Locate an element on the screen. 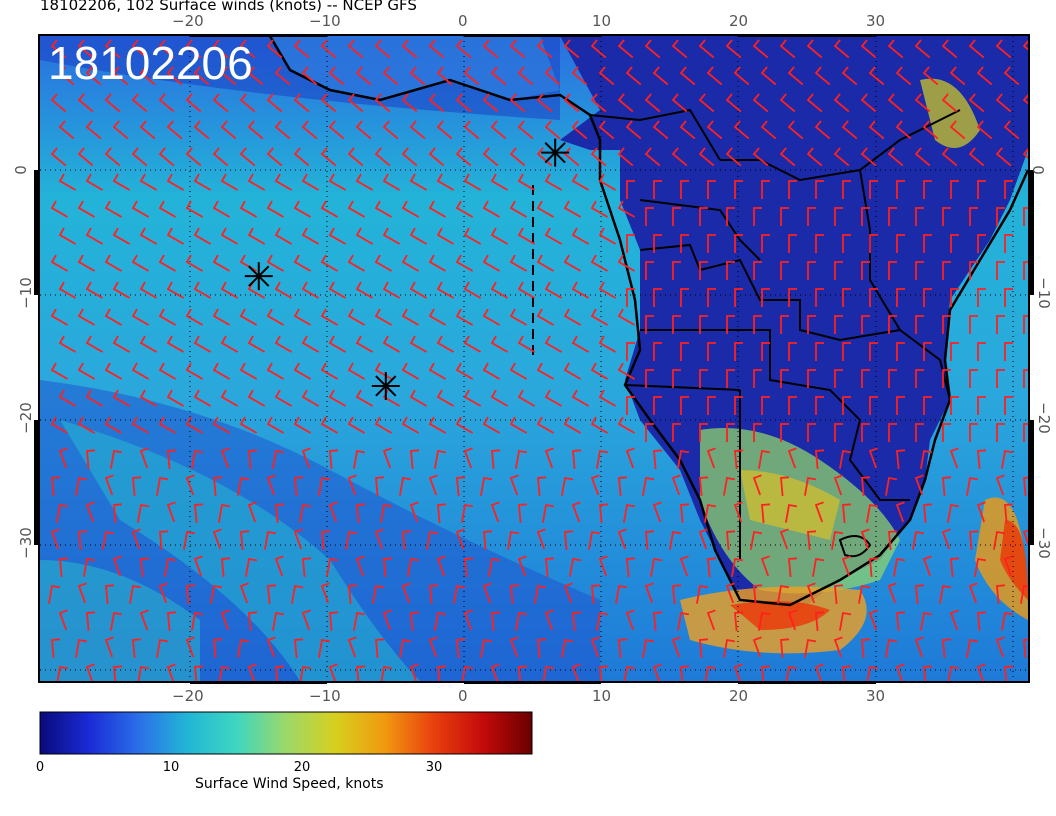  lon-tick-bottom: 20 is located at coordinates (739, 696).